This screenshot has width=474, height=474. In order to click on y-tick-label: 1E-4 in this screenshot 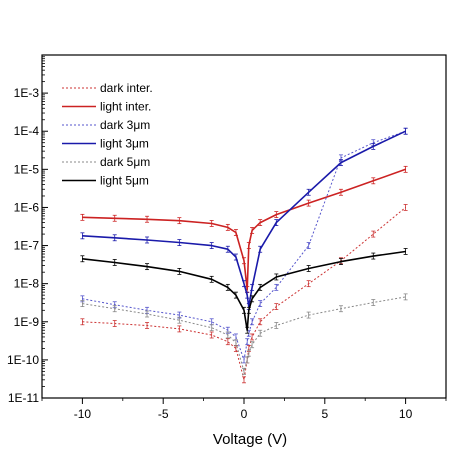, I will do `click(27, 131)`.